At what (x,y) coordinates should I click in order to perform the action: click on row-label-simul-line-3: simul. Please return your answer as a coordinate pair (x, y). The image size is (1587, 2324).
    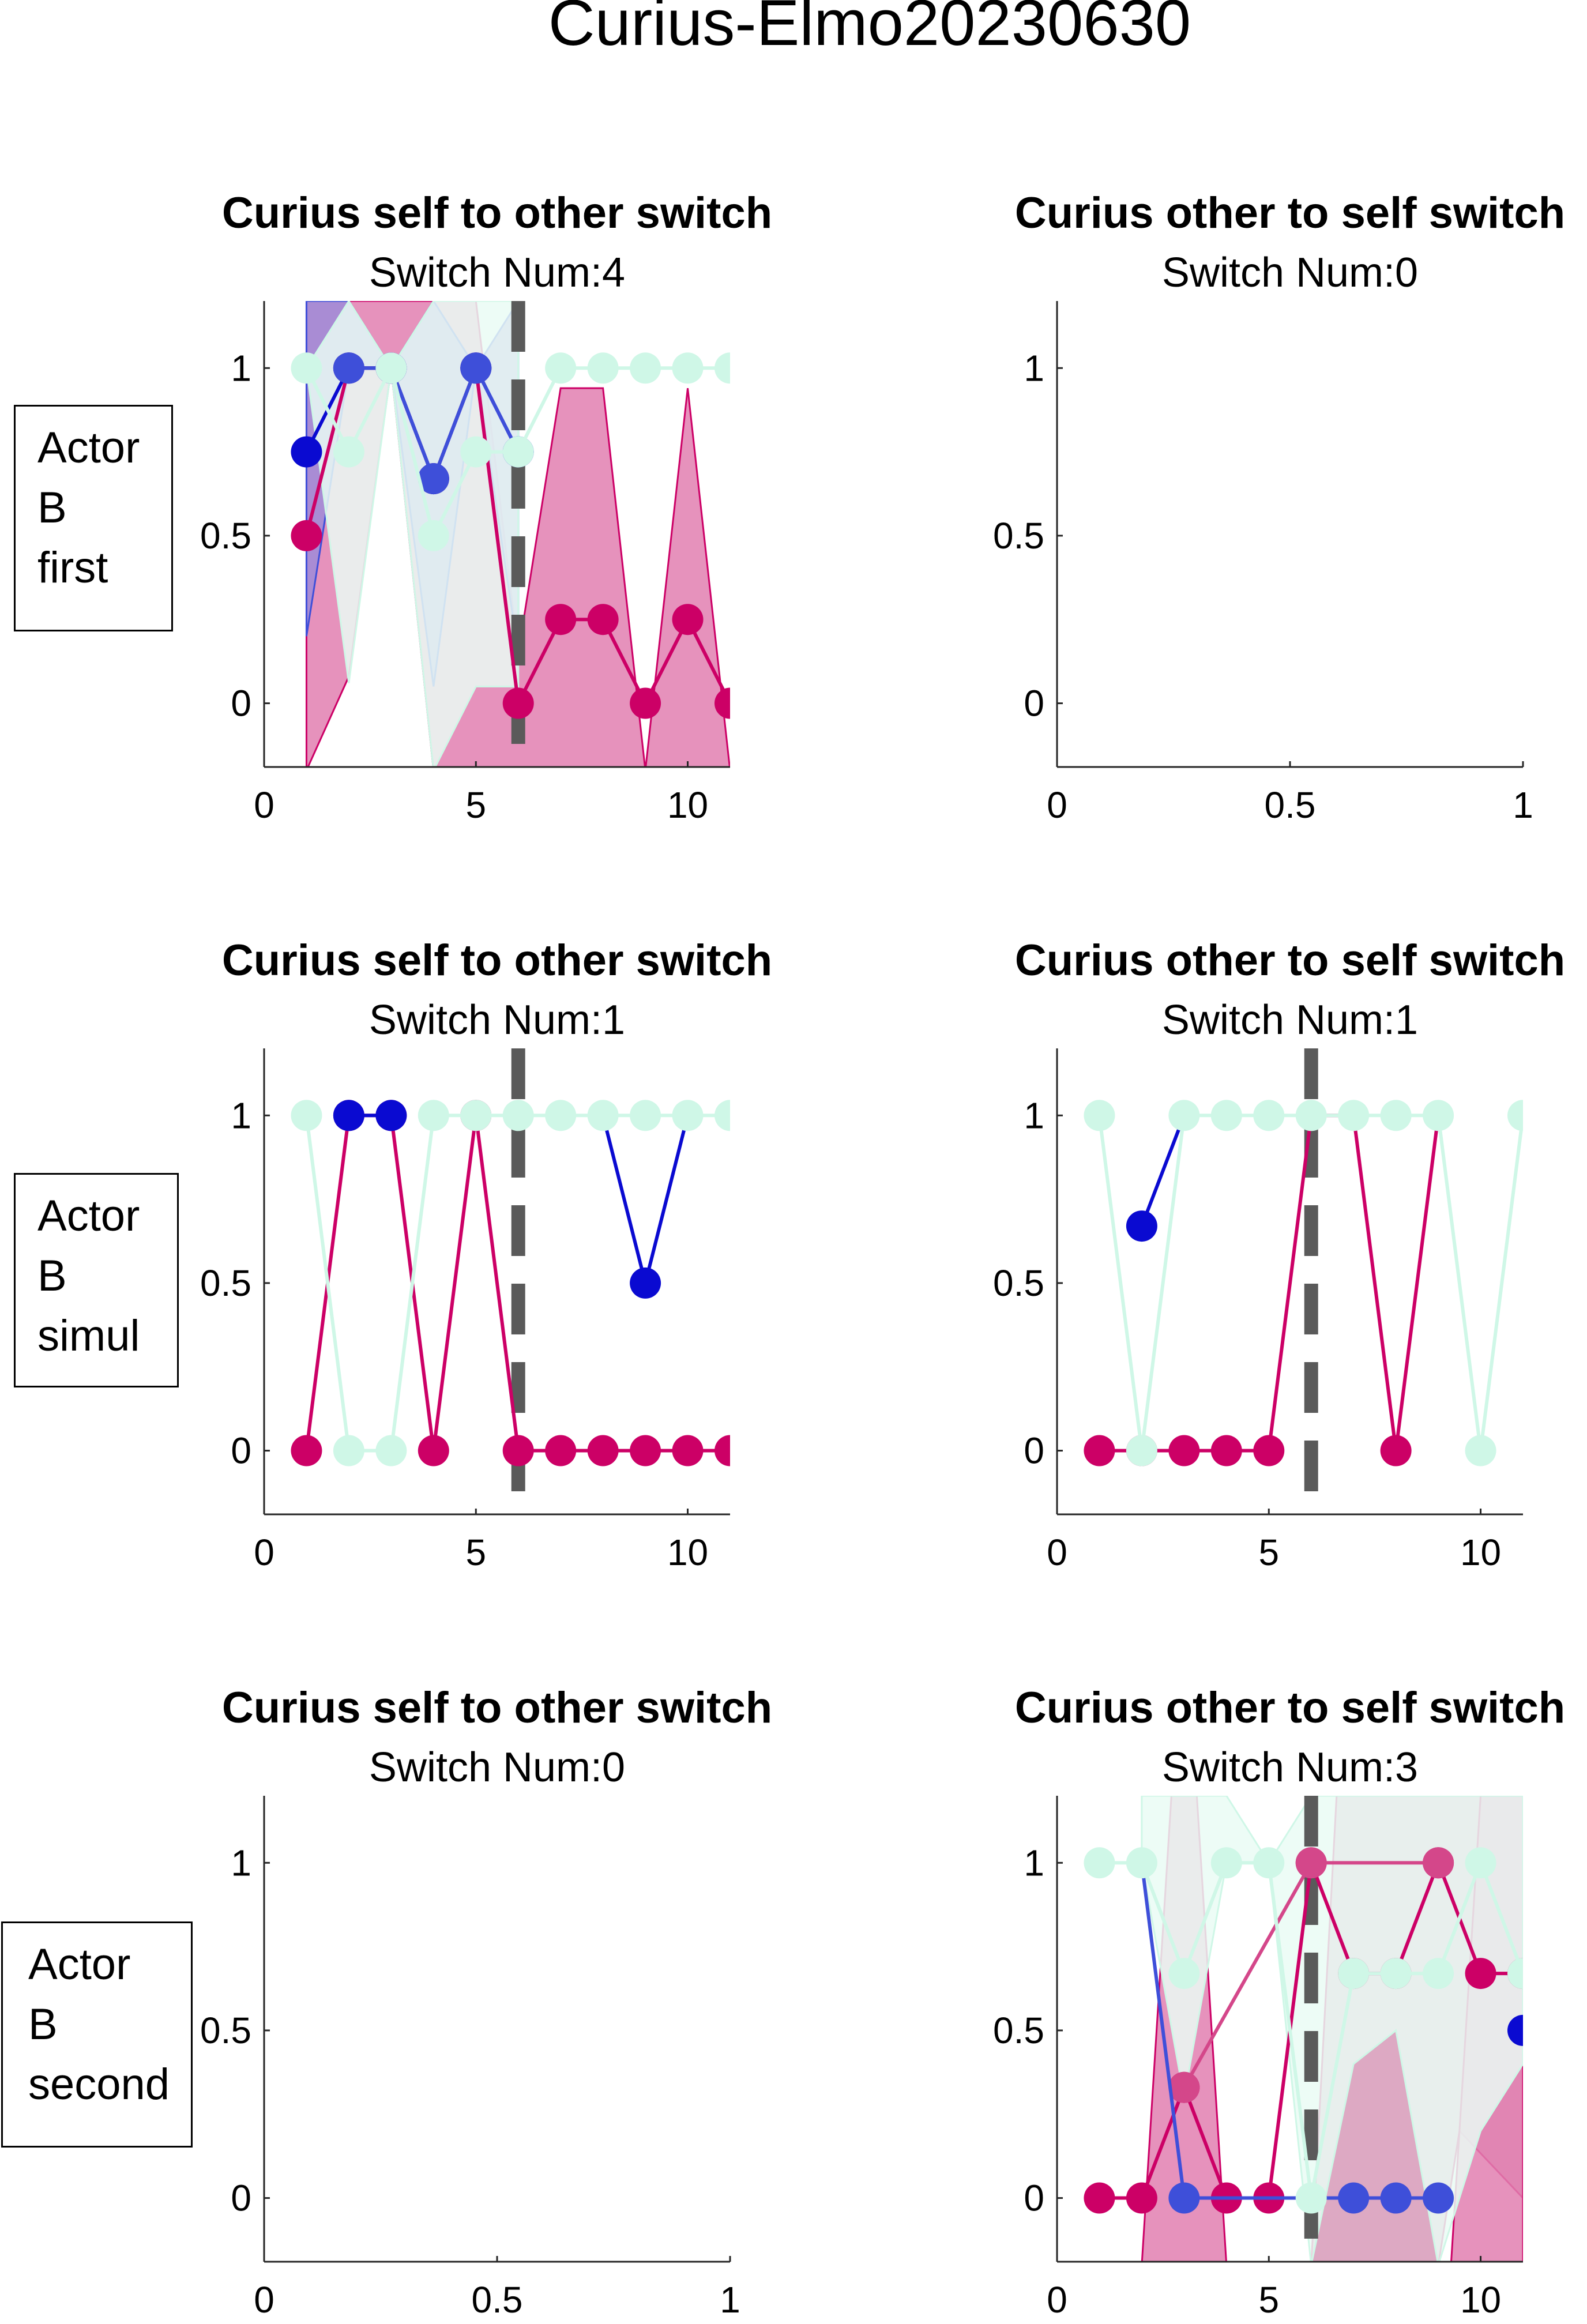
    Looking at the image, I should click on (88, 1335).